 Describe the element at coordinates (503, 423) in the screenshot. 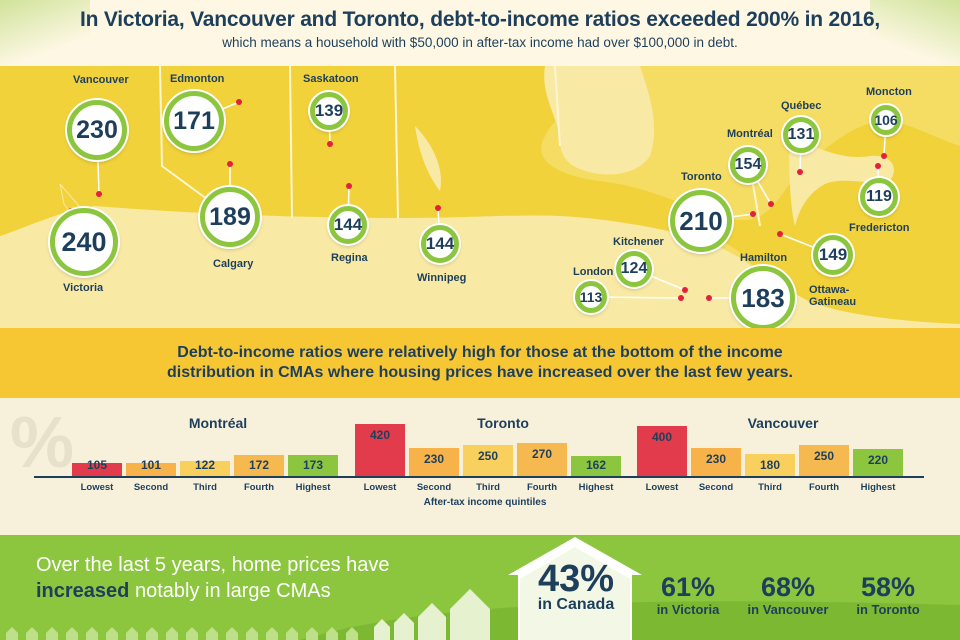

I see `chart-title-toronto: Toronto` at that location.